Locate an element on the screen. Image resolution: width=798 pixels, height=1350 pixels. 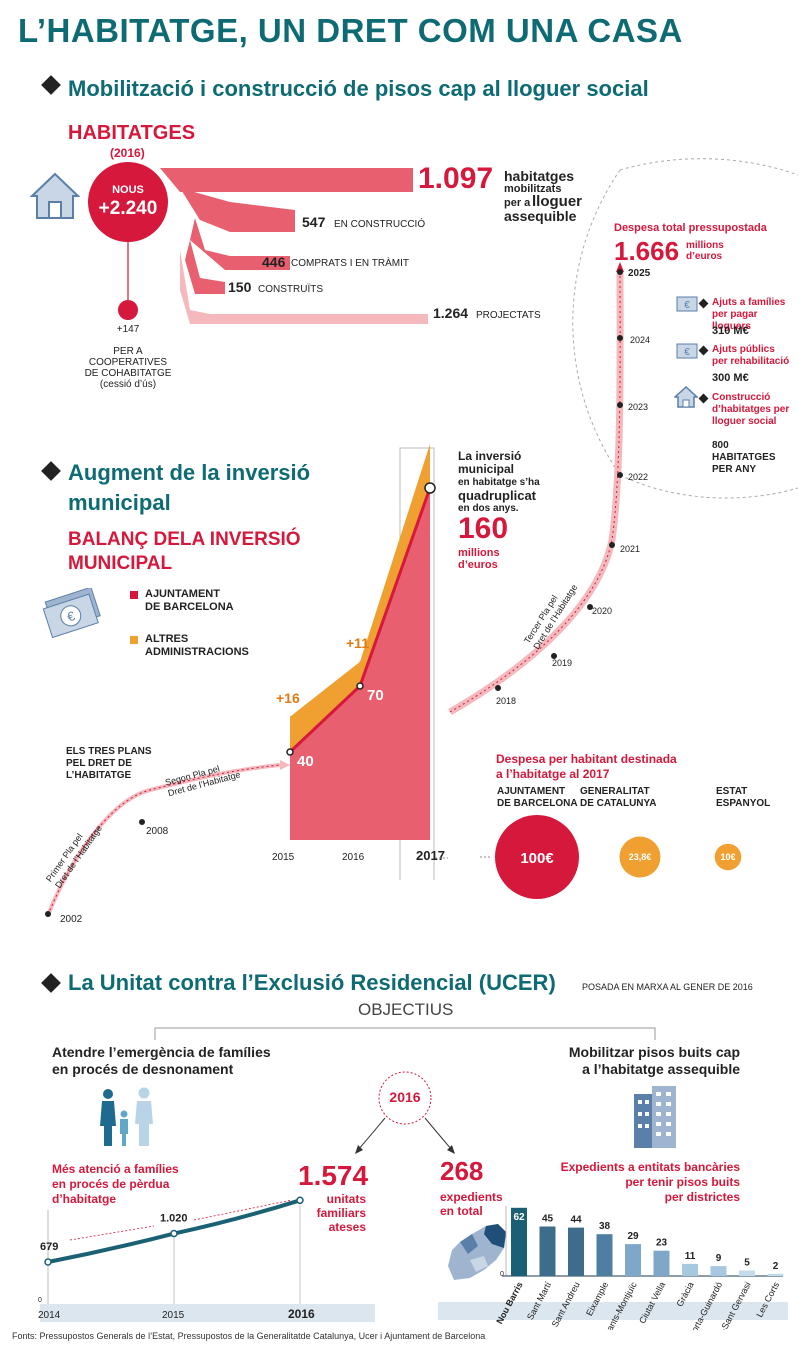
family-icon is located at coordinates (126, 1116).